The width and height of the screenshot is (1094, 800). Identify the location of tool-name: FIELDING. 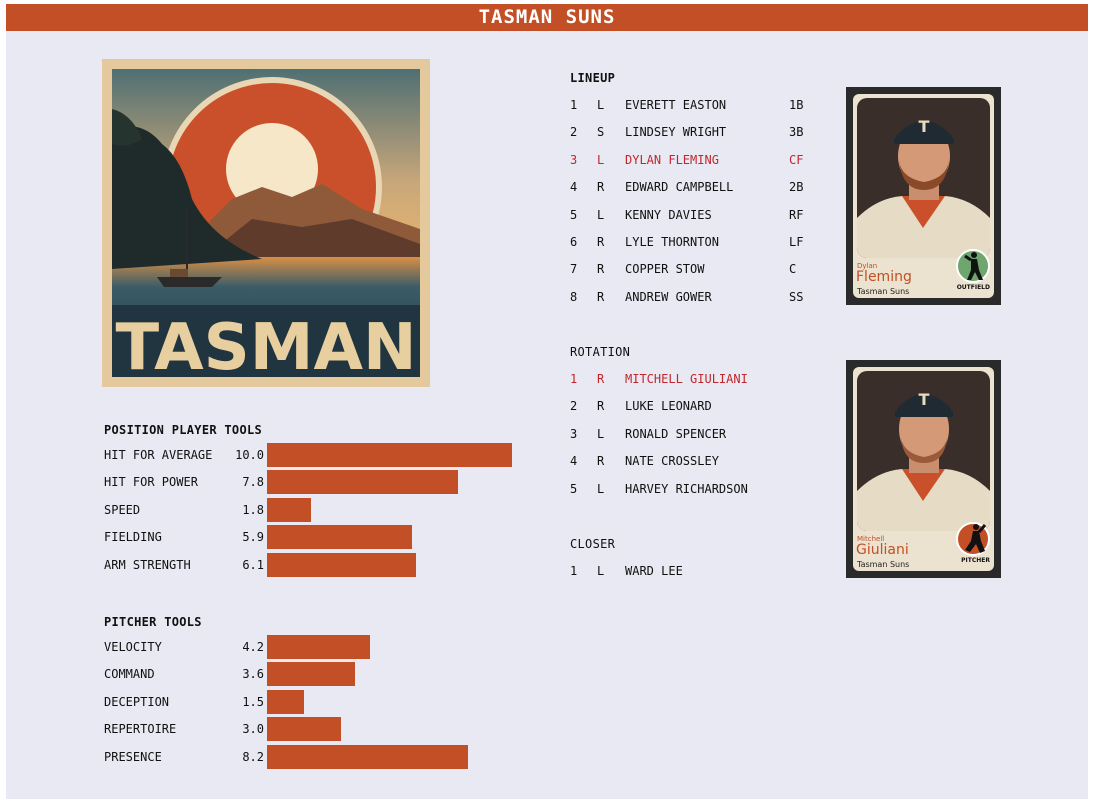
(133, 537).